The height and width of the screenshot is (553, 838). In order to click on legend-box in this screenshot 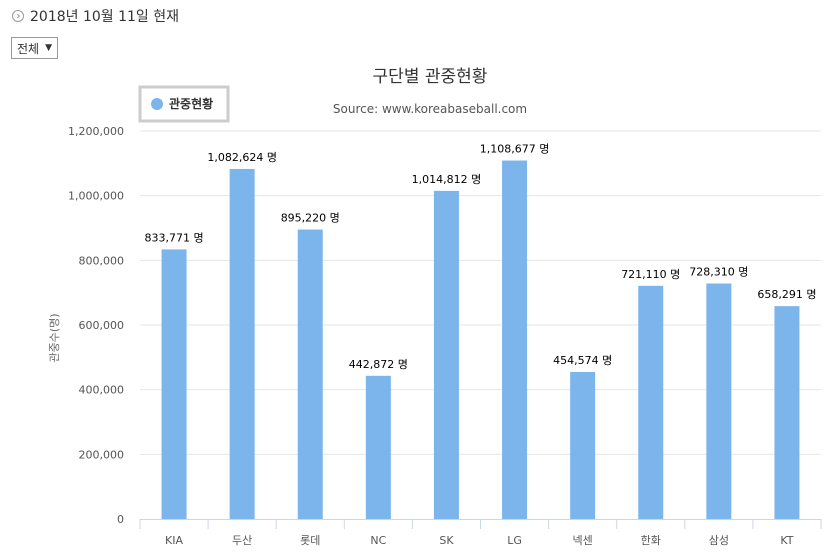, I will do `click(184, 104)`.